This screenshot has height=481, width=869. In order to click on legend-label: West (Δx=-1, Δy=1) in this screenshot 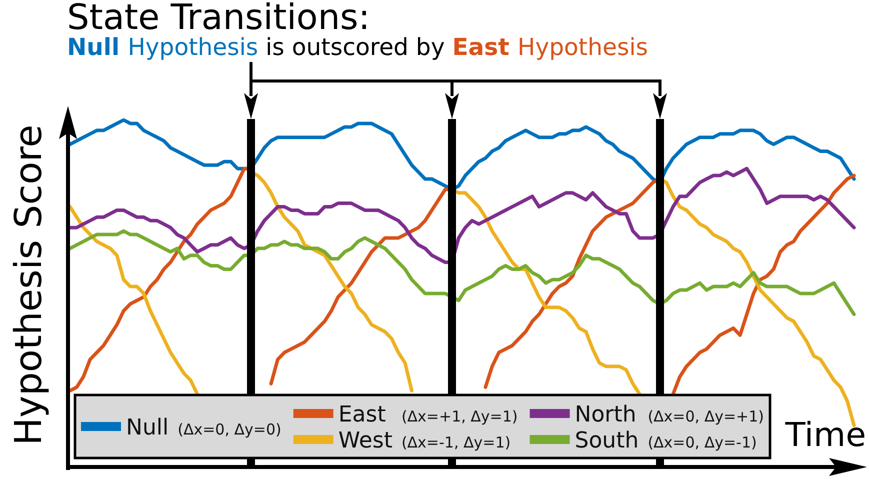, I will do `click(424, 441)`.